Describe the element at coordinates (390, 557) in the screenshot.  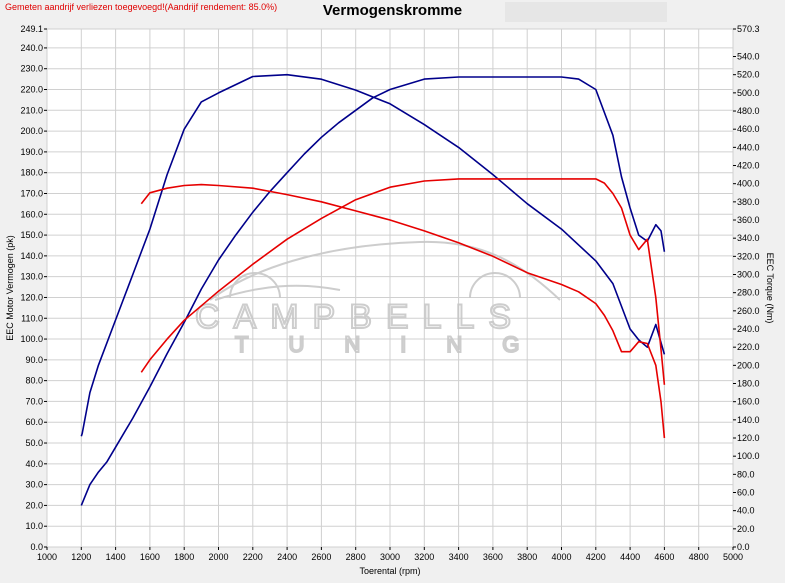
I see `x-tick-label: 3000` at that location.